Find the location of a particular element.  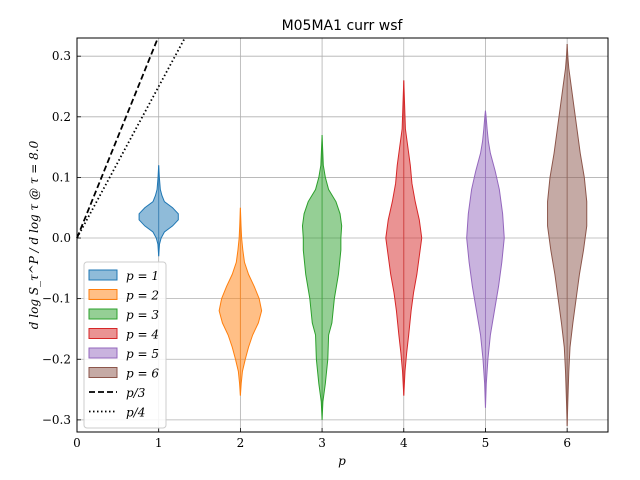

y-tick-label: 0.0 is located at coordinates (61, 238).